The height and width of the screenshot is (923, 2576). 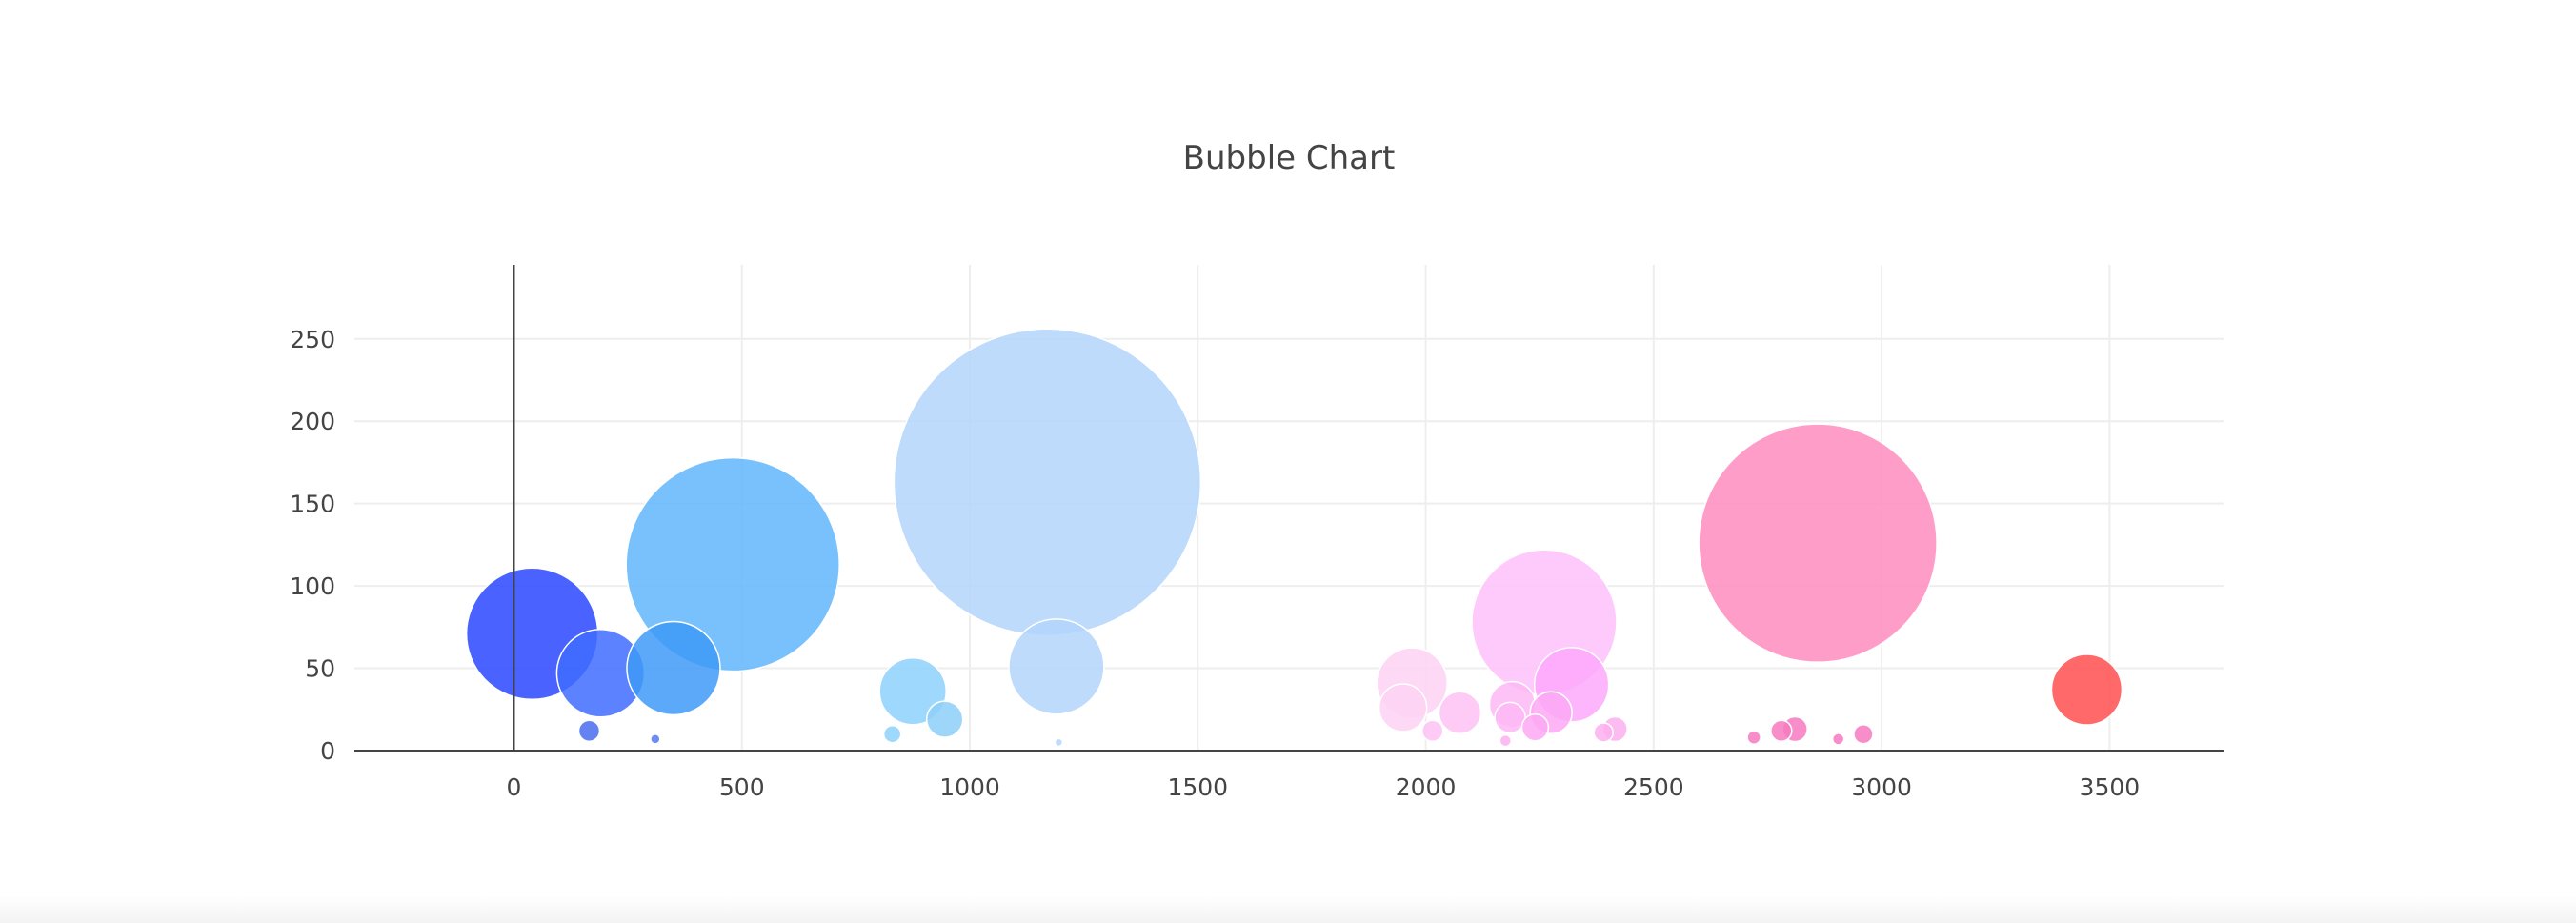 What do you see at coordinates (514, 787) in the screenshot?
I see `x-tick-label: 0` at bounding box center [514, 787].